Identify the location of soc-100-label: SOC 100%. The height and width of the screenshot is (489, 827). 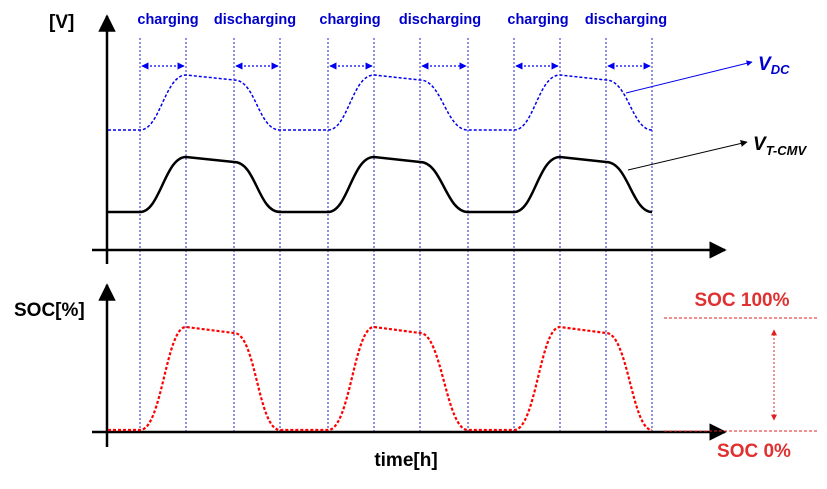
(741, 300).